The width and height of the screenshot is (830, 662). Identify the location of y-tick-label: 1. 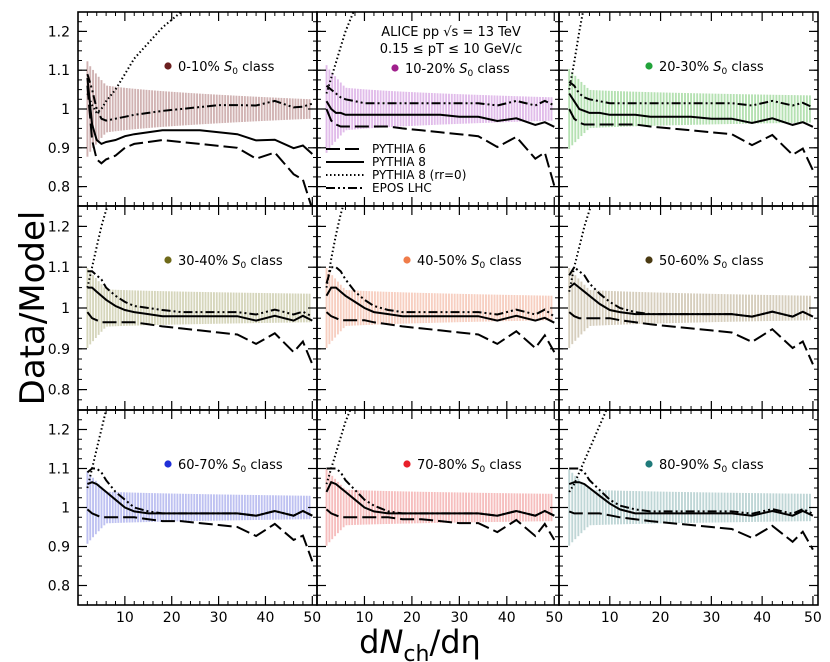
(65, 309).